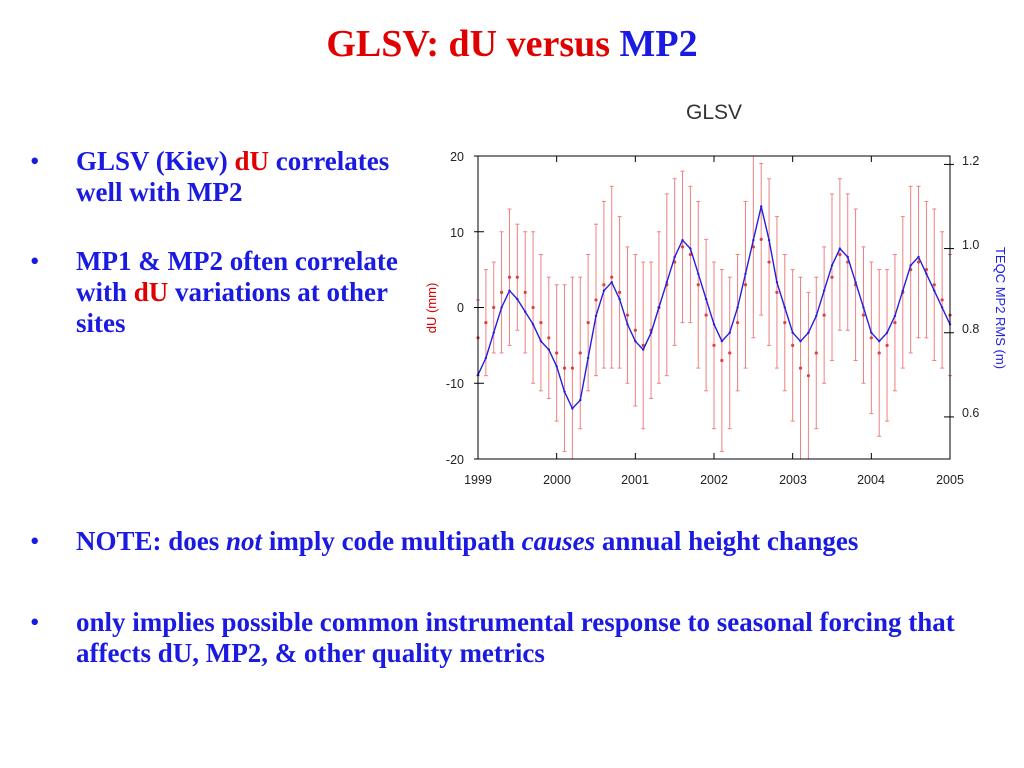 The height and width of the screenshot is (768, 1024). What do you see at coordinates (457, 233) in the screenshot?
I see `y-tick-label: 10` at bounding box center [457, 233].